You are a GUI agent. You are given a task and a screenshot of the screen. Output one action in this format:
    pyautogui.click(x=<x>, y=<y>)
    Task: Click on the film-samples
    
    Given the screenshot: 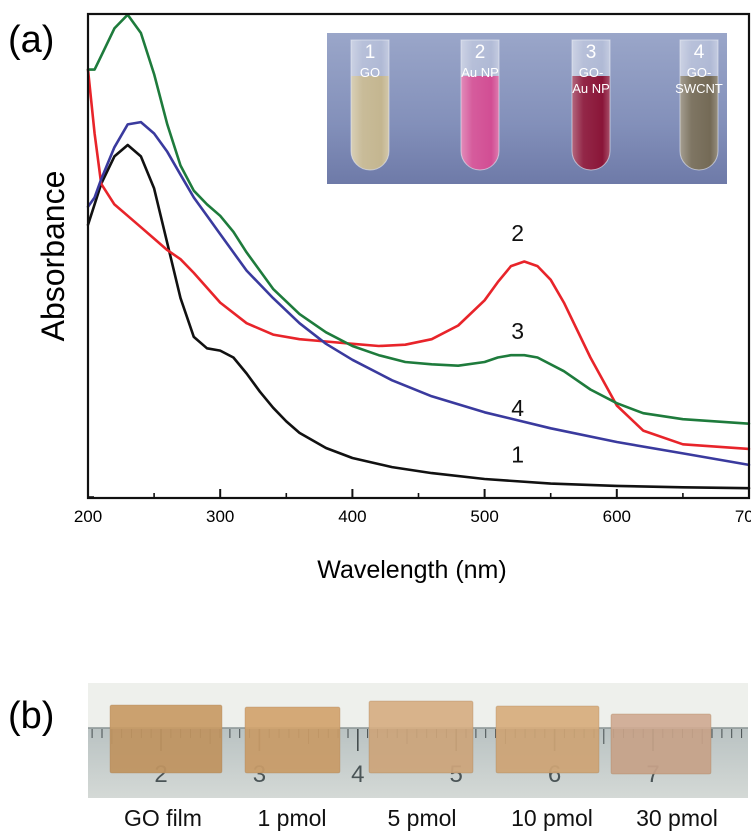 What is the action you would take?
    pyautogui.click(x=410, y=737)
    